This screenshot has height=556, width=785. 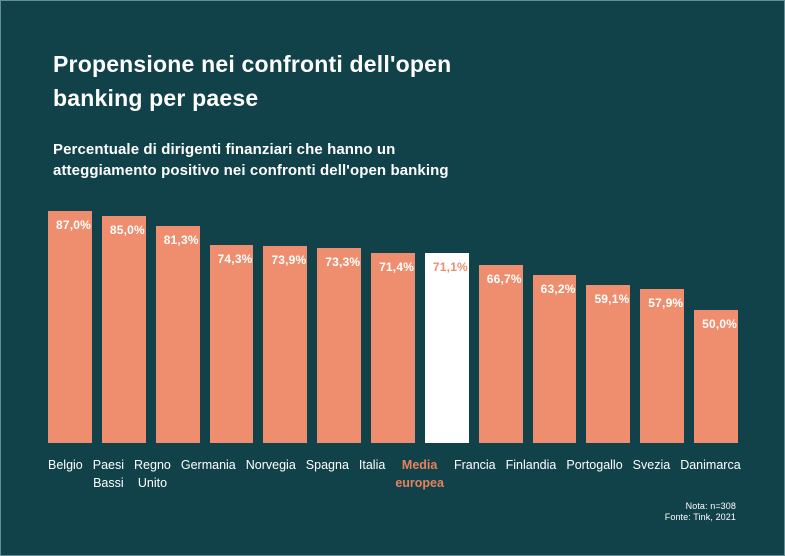 What do you see at coordinates (446, 348) in the screenshot?
I see `bar-media-europea: 71,1%` at bounding box center [446, 348].